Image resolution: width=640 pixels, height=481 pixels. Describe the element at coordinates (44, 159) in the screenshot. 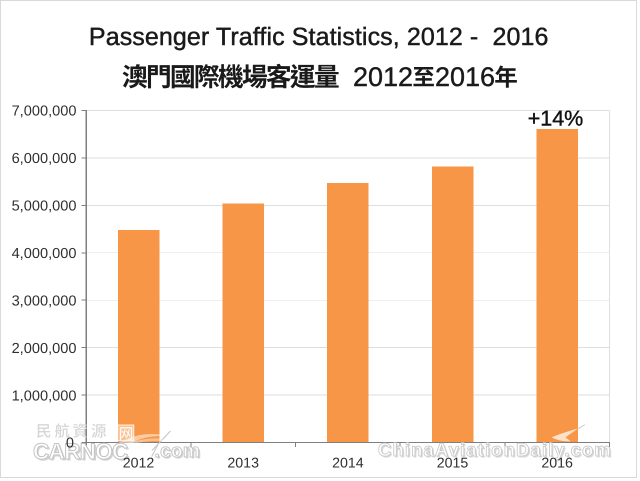

I see `svg-text: 6,000,000` at that location.